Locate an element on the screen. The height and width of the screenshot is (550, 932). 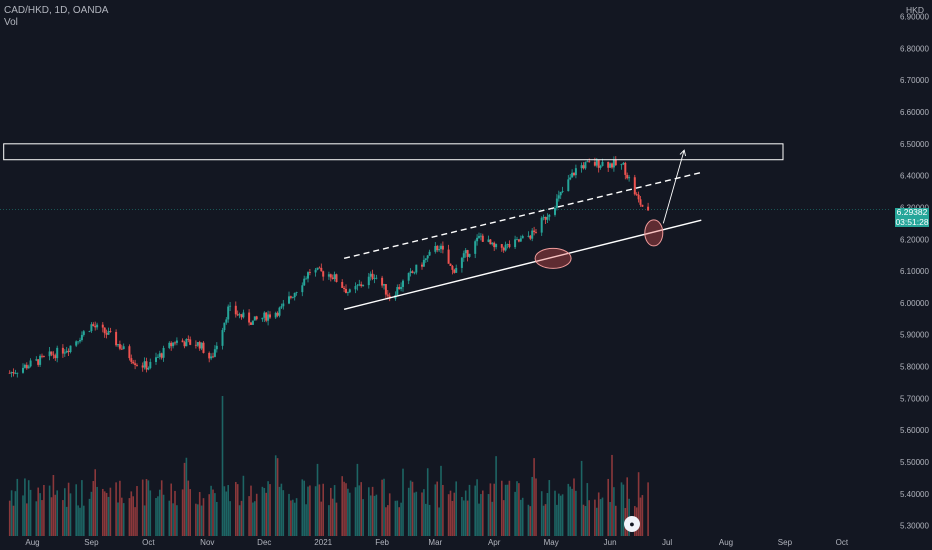
currency-label: HKD is located at coordinates (915, 10).